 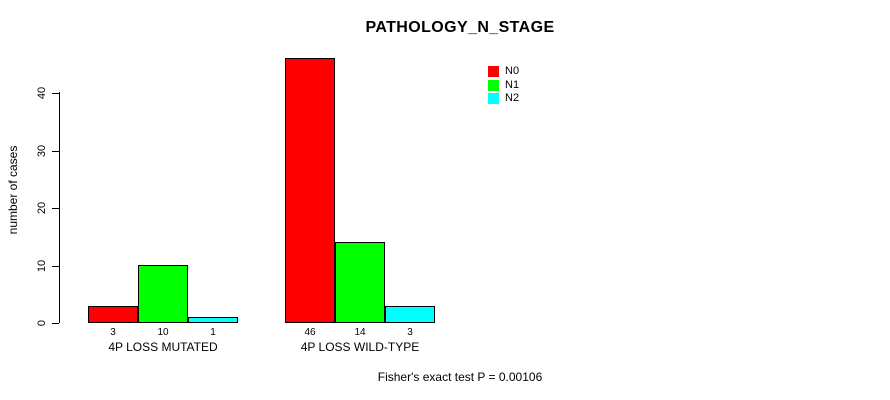 What do you see at coordinates (42, 208) in the screenshot?
I see `y-tick-label-20: 20` at bounding box center [42, 208].